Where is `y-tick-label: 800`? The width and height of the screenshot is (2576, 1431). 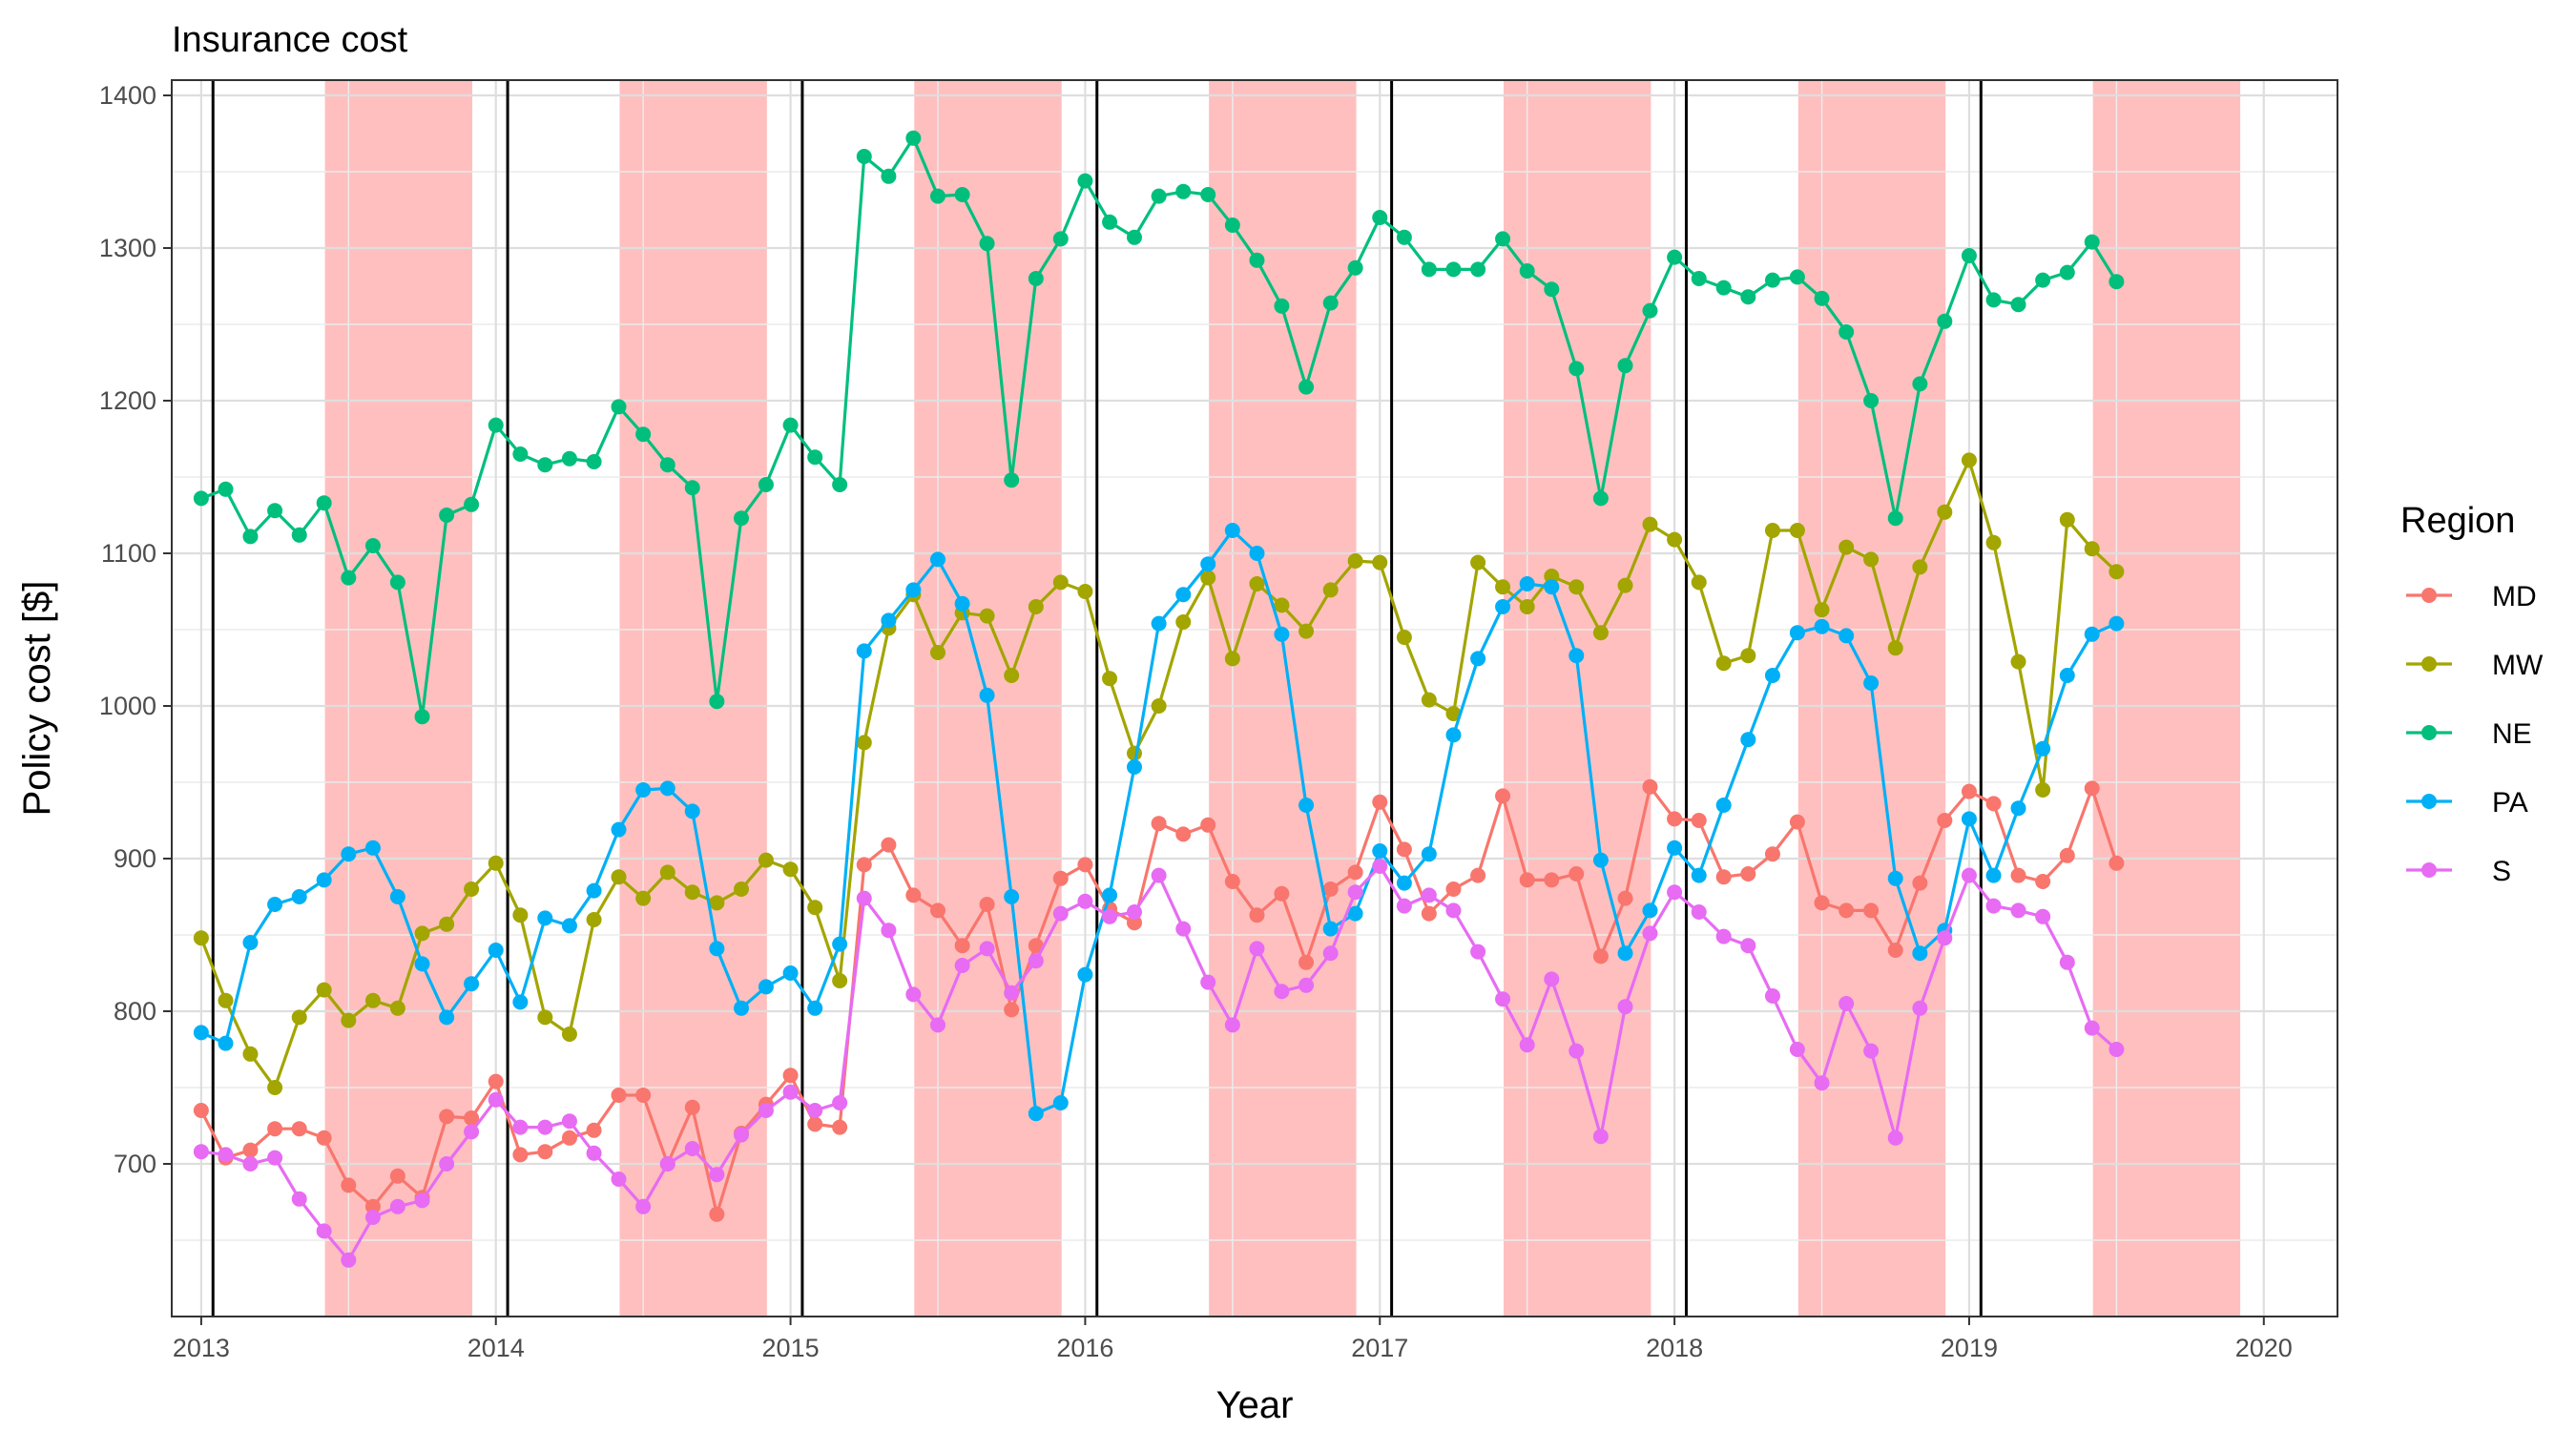 y-tick-label: 800 is located at coordinates (135, 1012).